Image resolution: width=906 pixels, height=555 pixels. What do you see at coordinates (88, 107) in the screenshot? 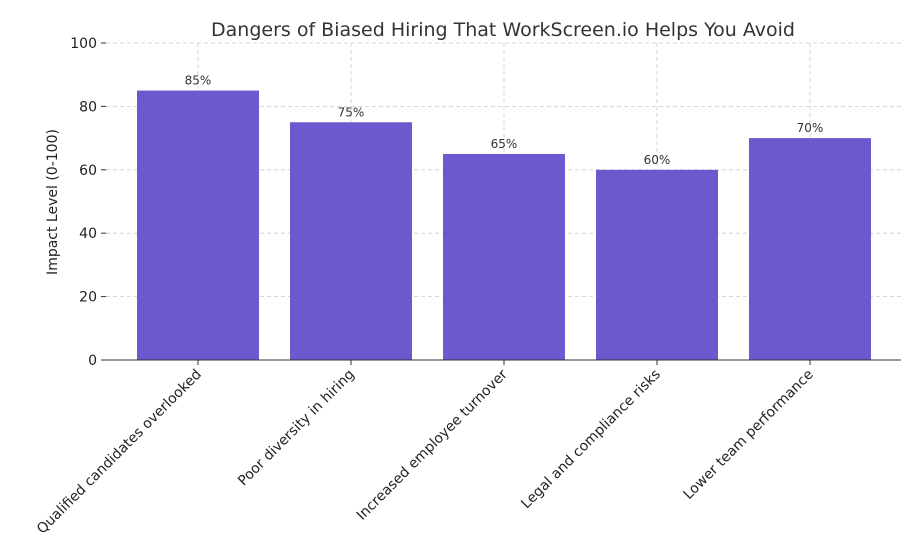
I see `y-tick-label: 80` at bounding box center [88, 107].